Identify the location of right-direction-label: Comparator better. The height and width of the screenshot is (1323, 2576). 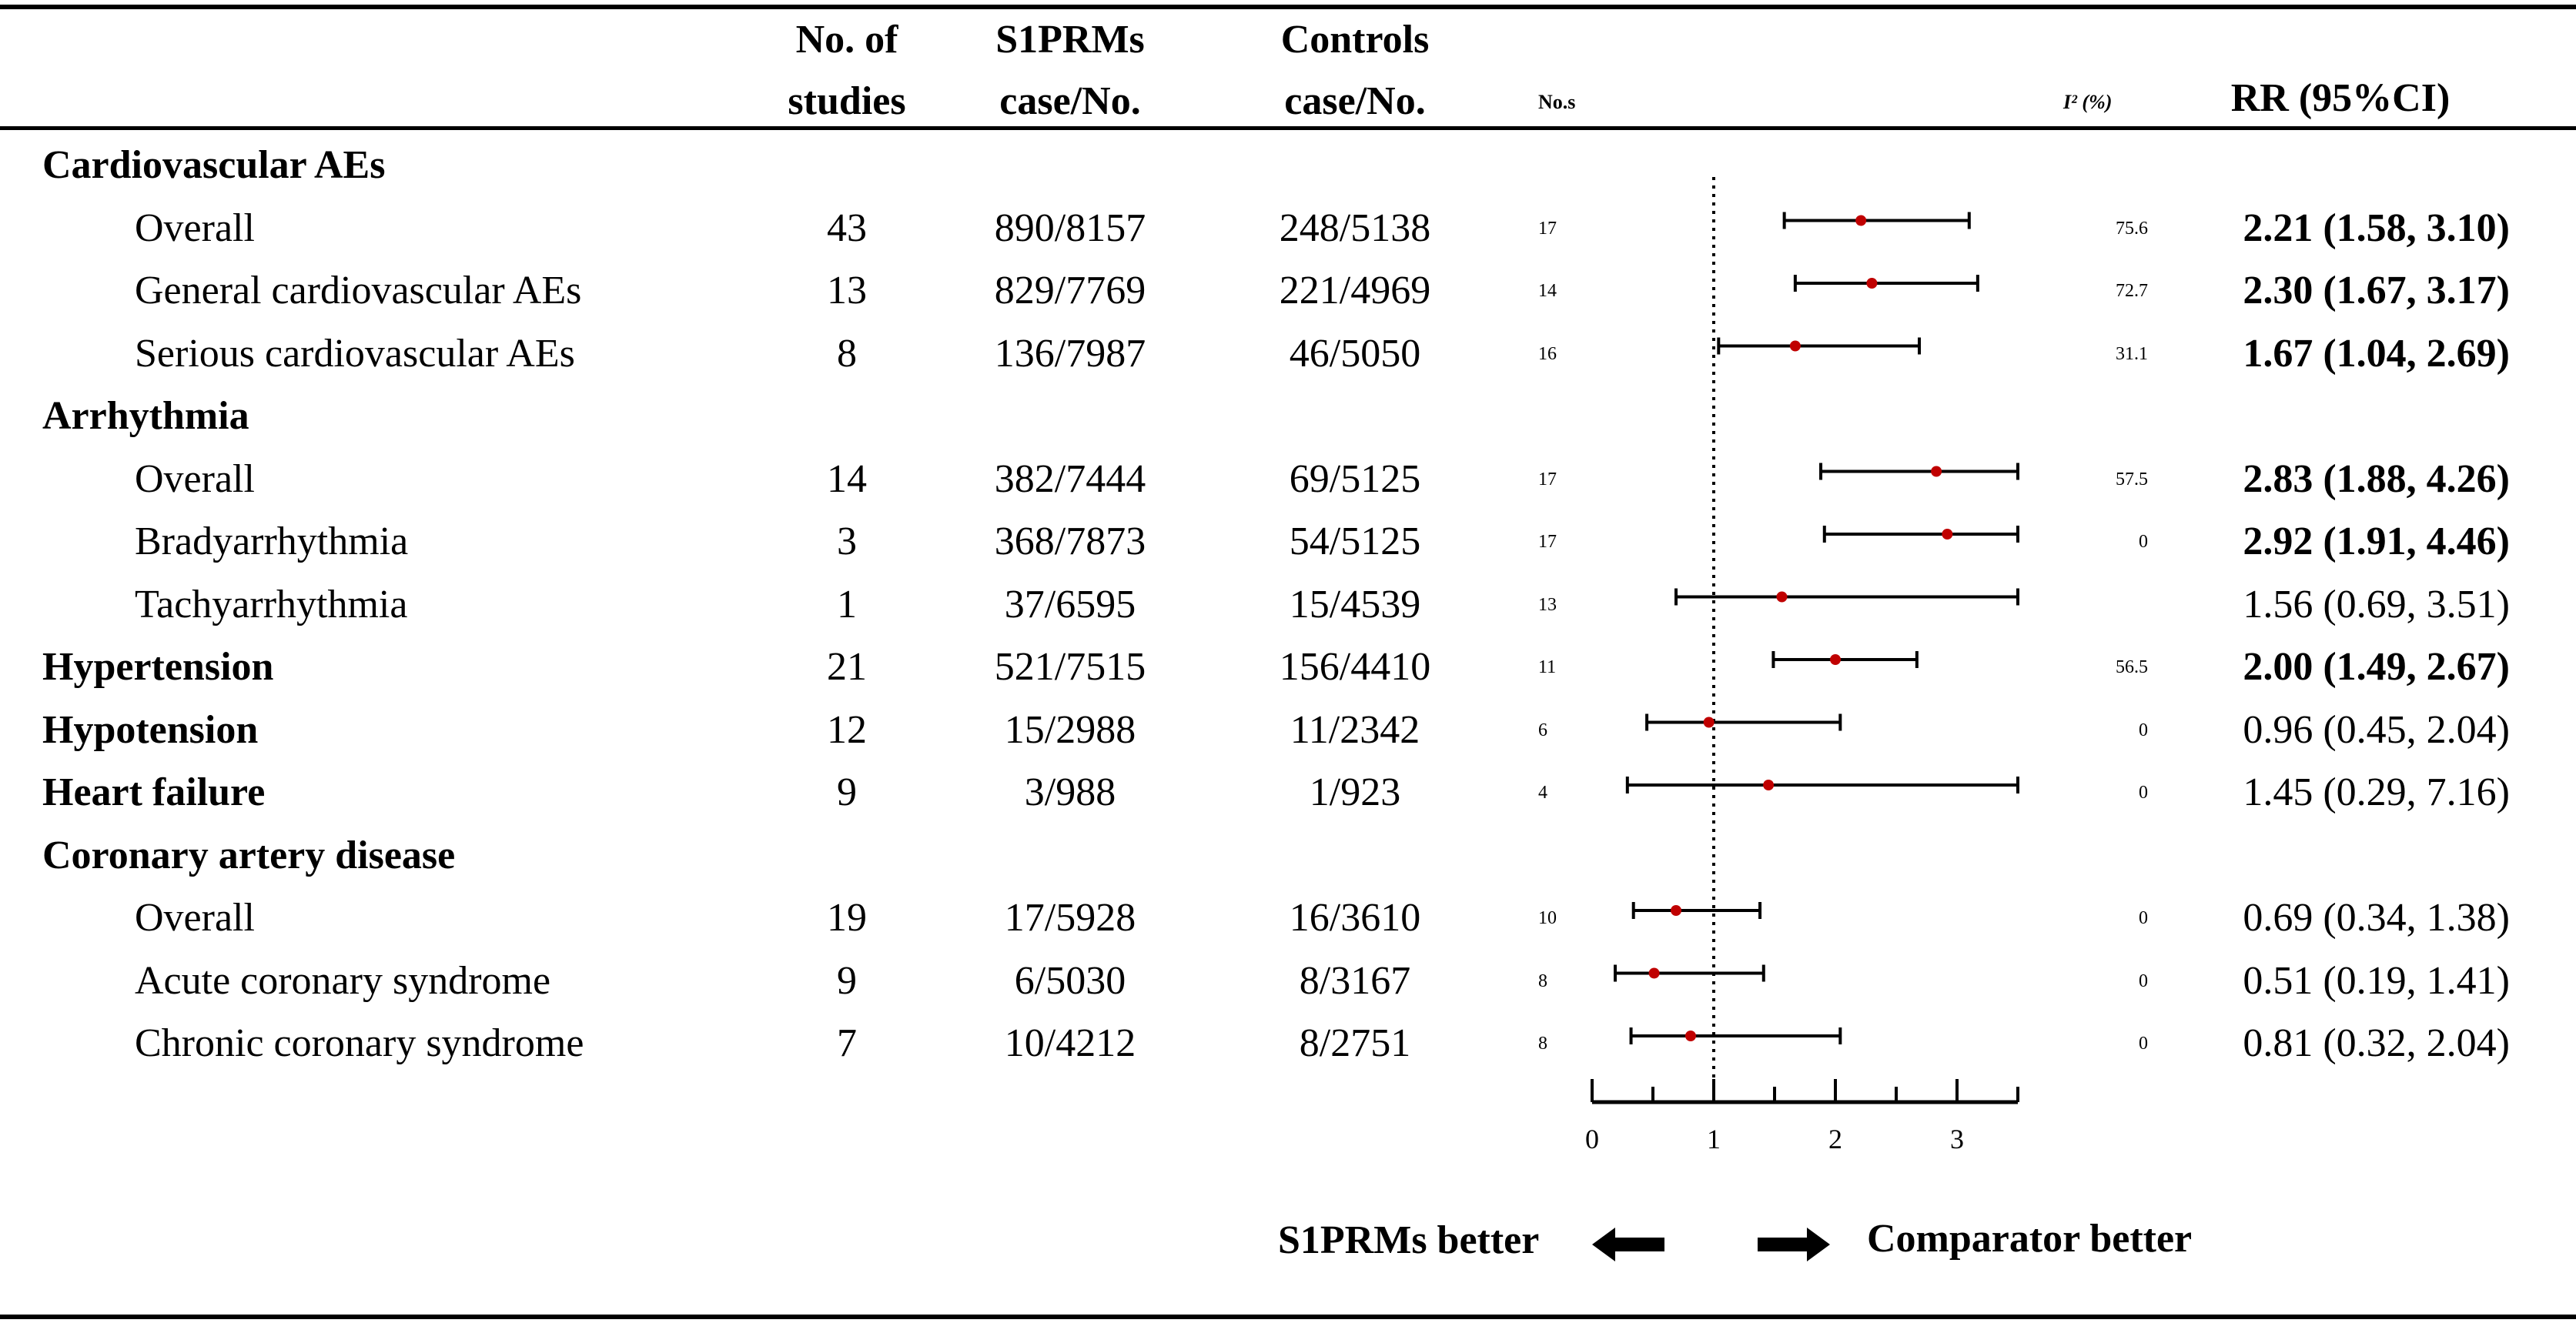
(2030, 1239).